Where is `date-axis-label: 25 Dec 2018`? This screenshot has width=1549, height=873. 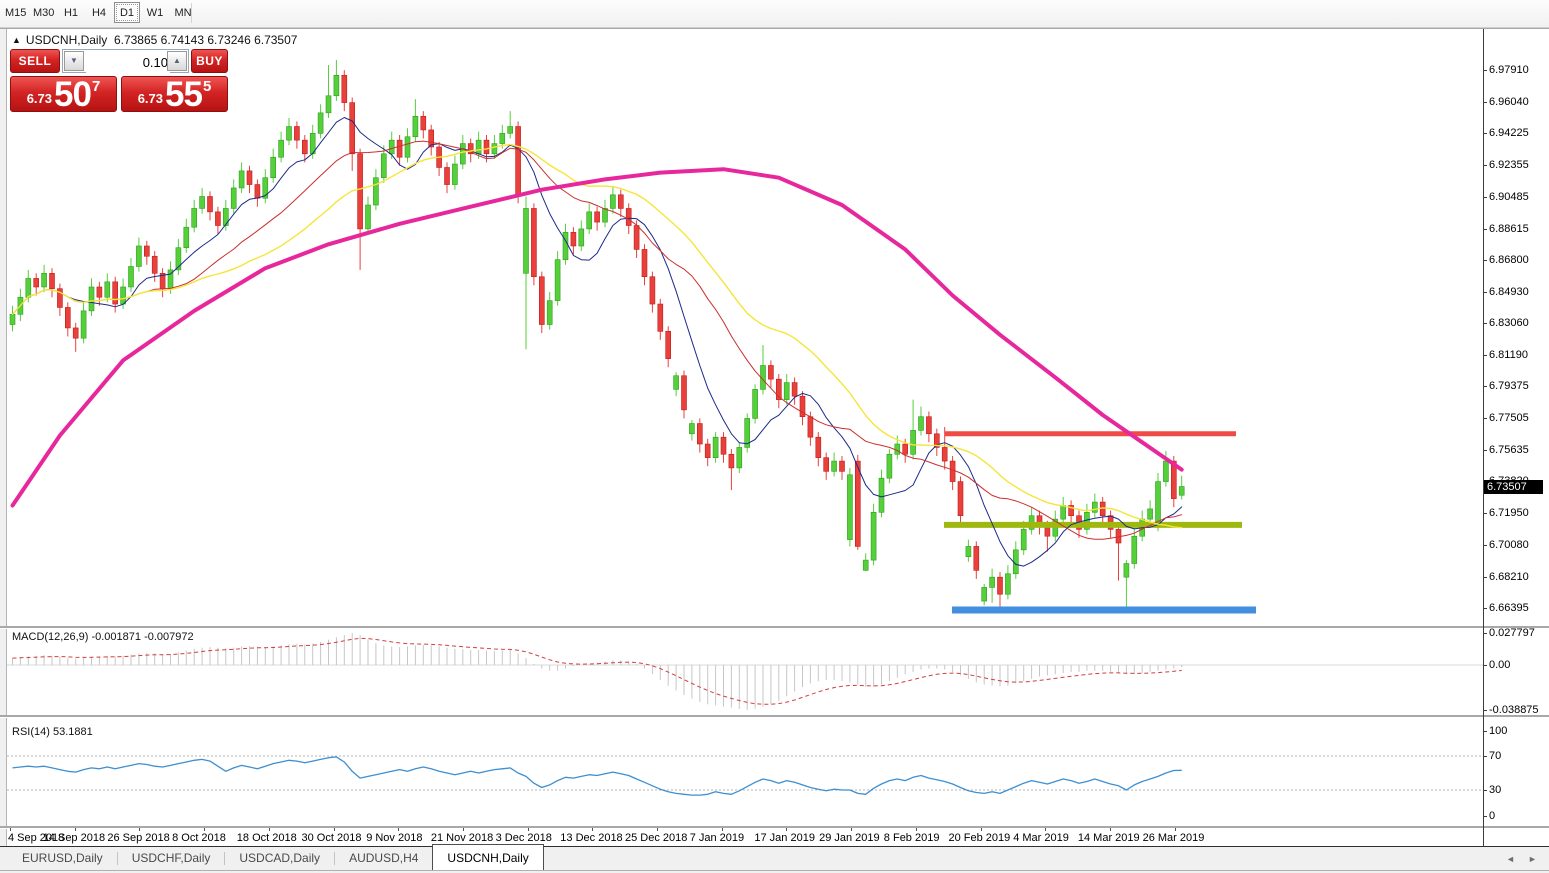 date-axis-label: 25 Dec 2018 is located at coordinates (656, 838).